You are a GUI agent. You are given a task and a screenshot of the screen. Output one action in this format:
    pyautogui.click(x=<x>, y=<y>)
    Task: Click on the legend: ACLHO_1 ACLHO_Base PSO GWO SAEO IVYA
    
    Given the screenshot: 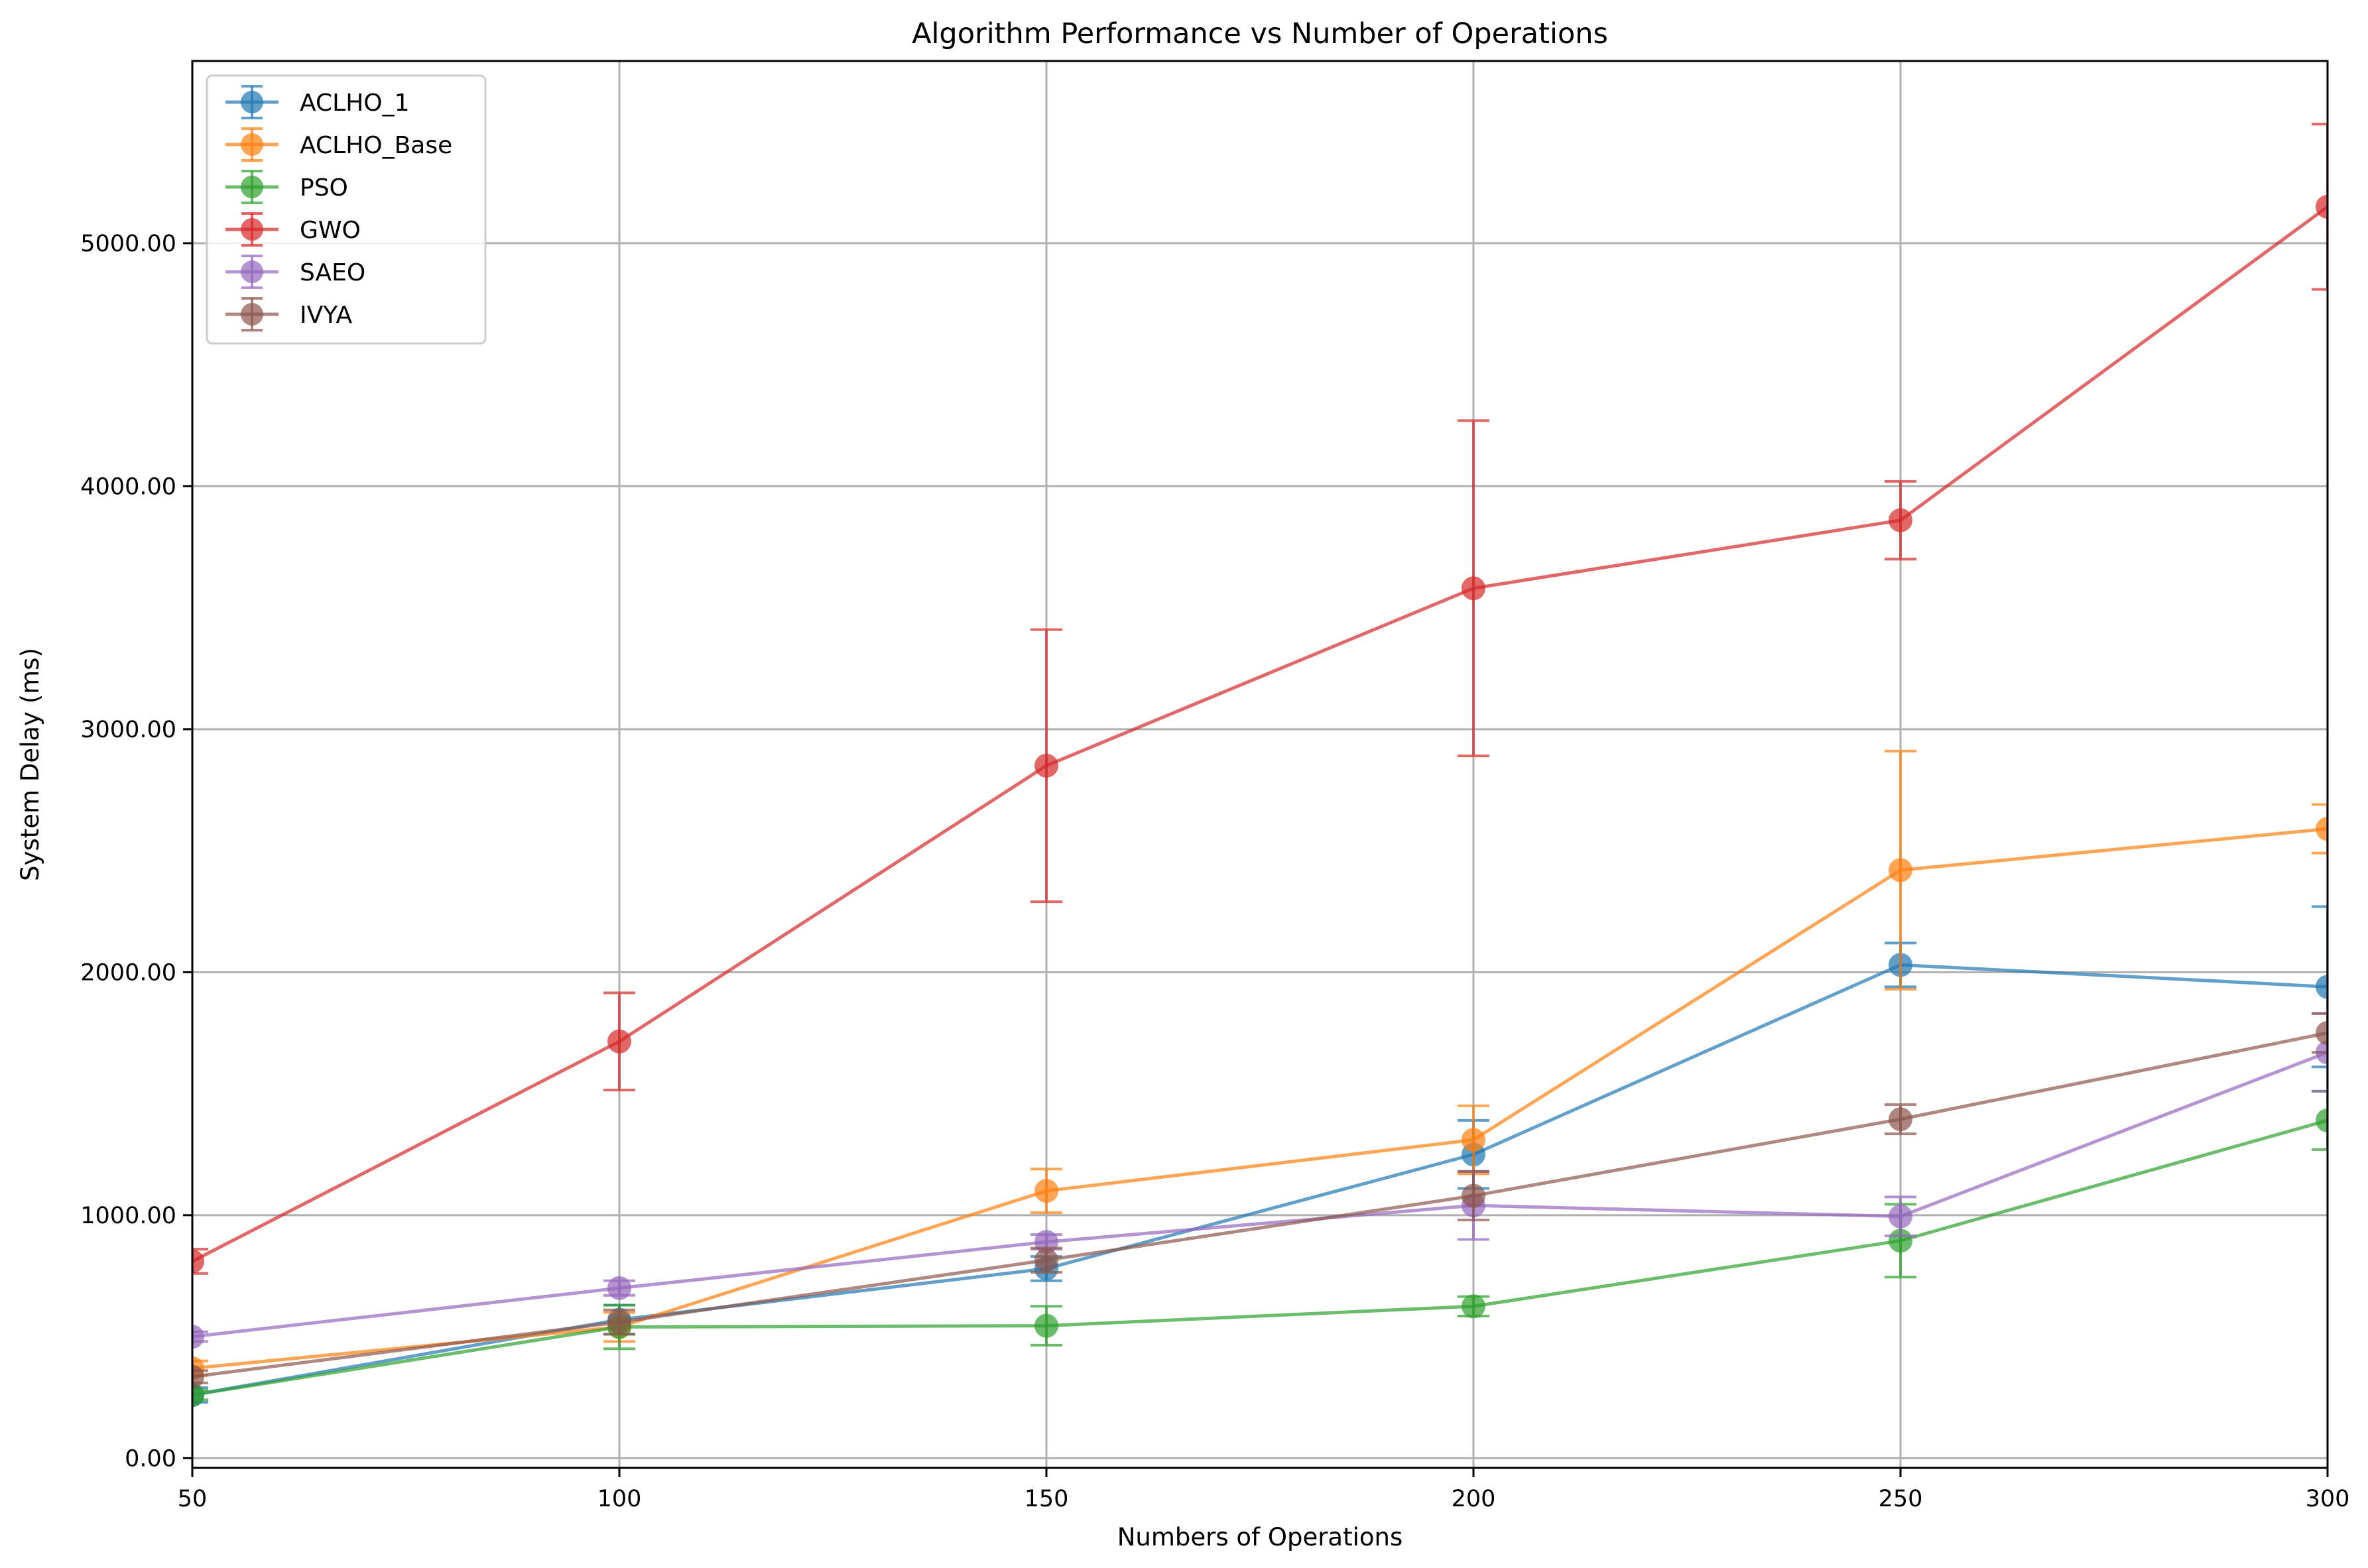 What is the action you would take?
    pyautogui.click(x=346, y=209)
    